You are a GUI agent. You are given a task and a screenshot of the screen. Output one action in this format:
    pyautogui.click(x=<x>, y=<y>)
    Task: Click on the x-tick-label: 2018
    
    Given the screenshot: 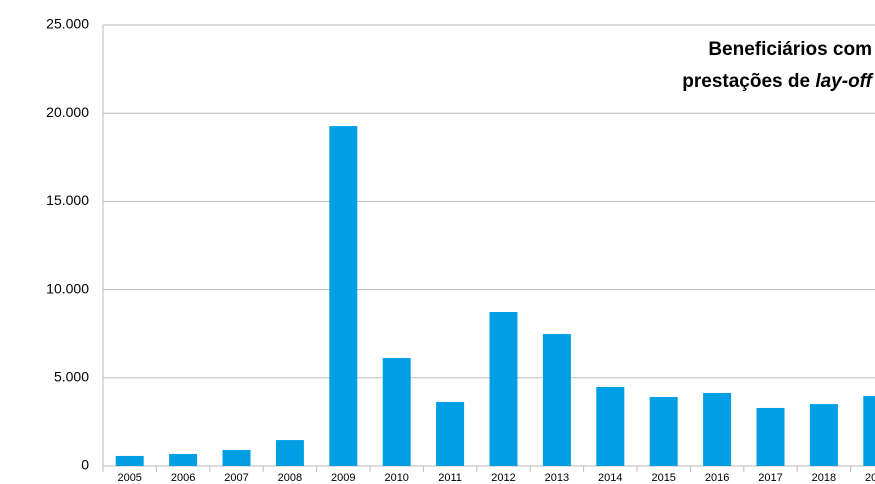 What is the action you would take?
    pyautogui.click(x=824, y=478)
    